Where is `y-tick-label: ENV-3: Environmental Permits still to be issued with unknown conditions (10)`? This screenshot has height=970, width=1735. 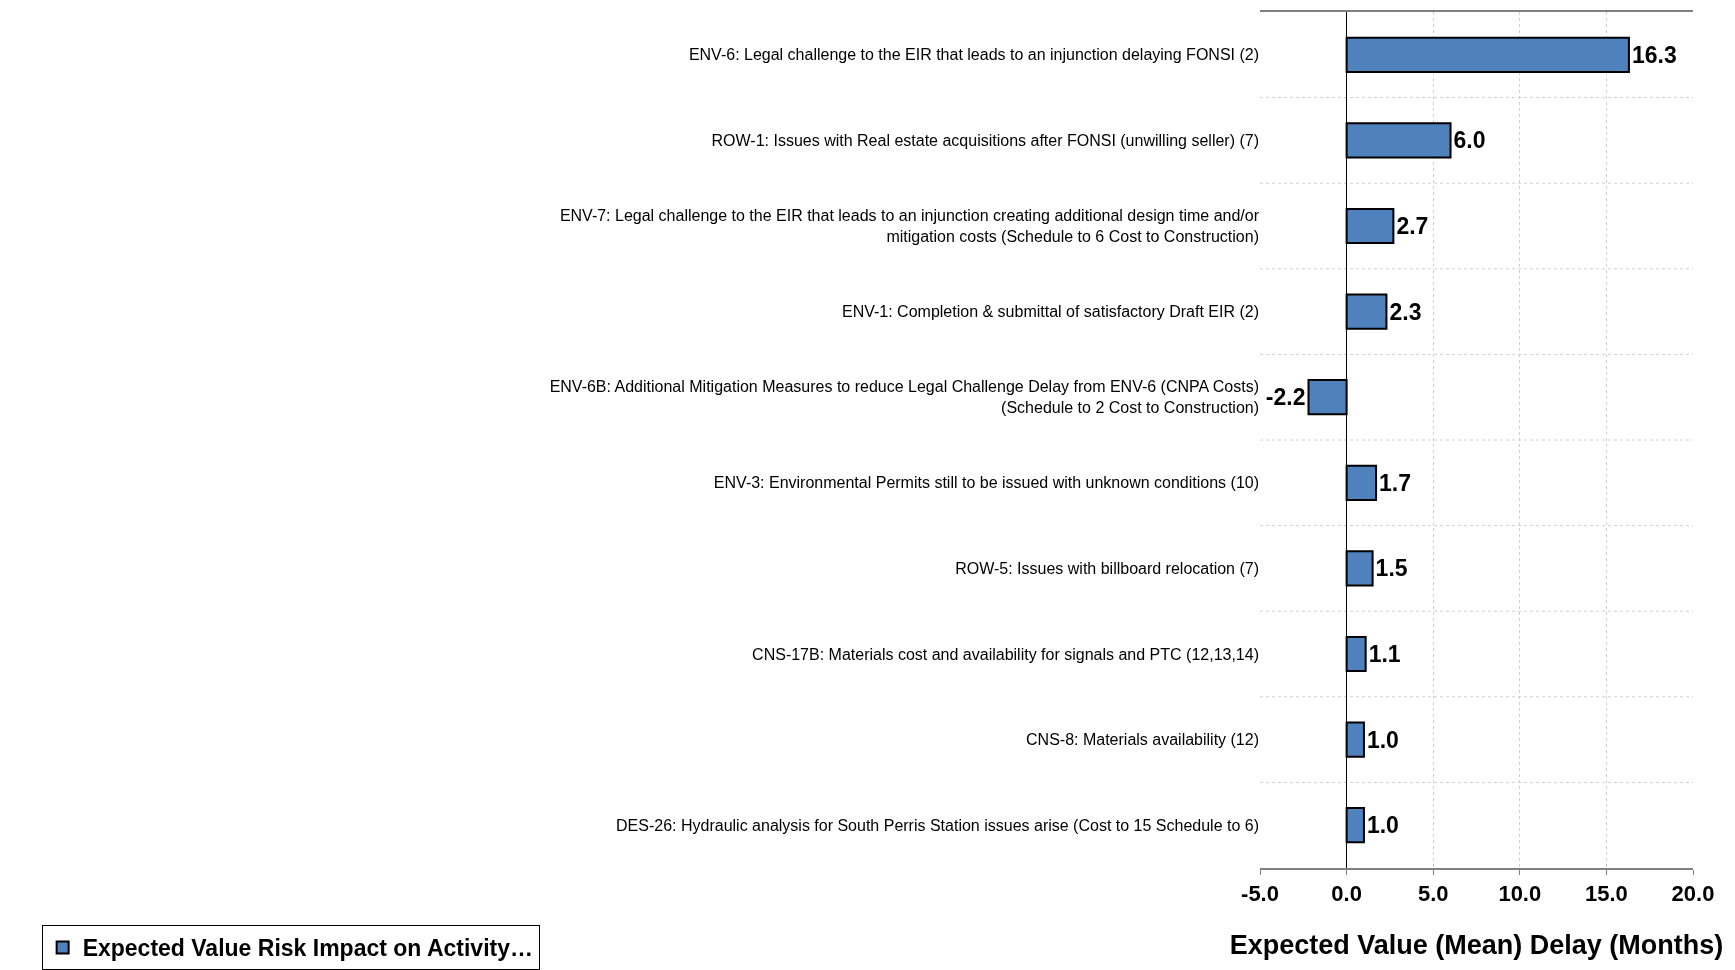 y-tick-label: ENV-3: Environmental Permits still to be issued with unknown conditions (10) is located at coordinates (986, 483).